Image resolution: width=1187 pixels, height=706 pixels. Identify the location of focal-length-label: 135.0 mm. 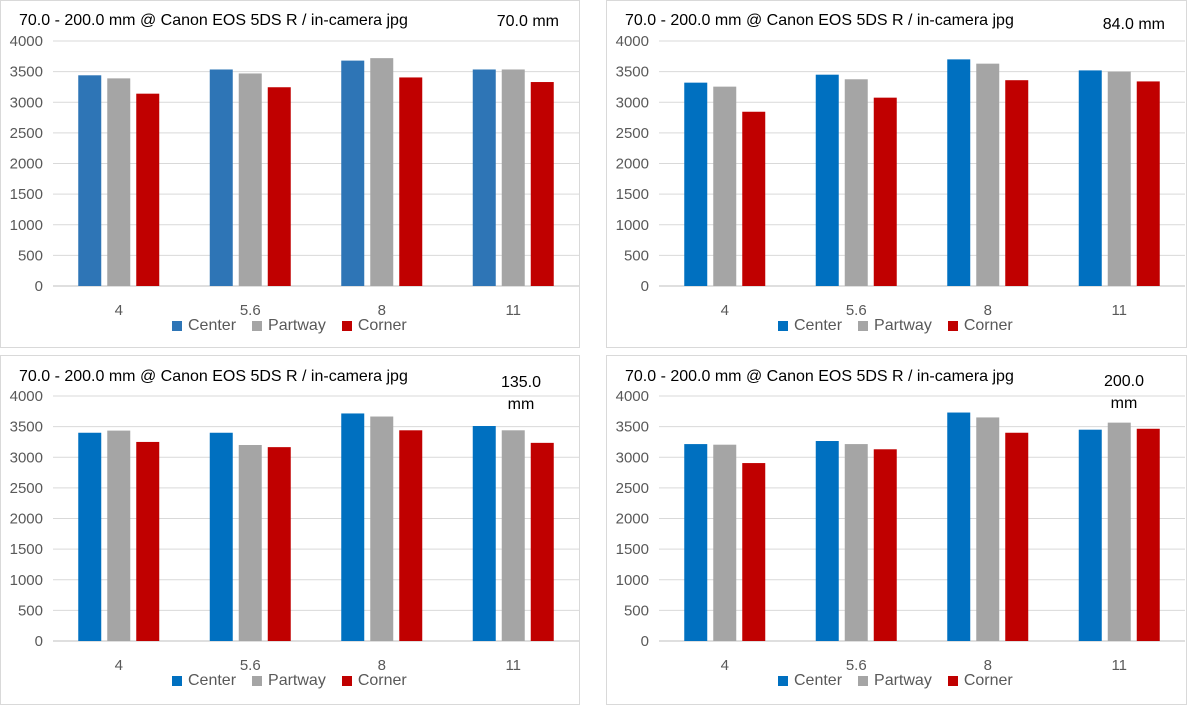
(521, 393).